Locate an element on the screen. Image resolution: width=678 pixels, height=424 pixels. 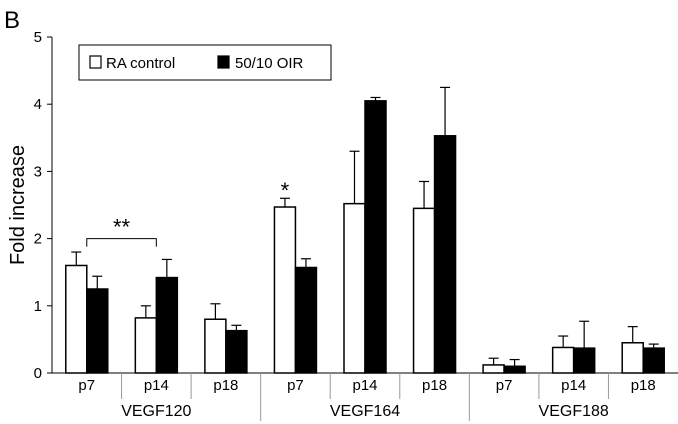
group-label: VEGF164 is located at coordinates (365, 411).